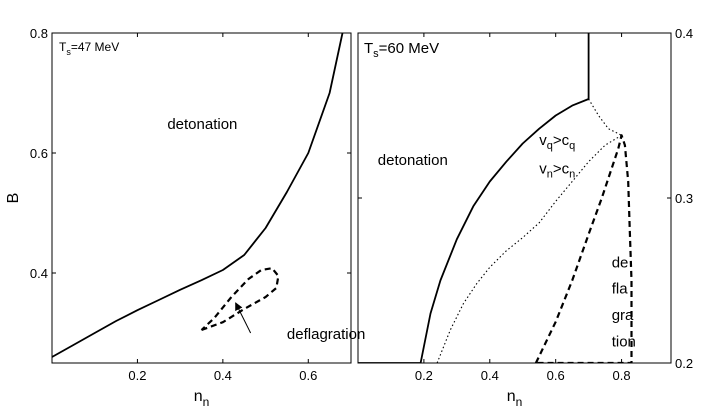 The image size is (708, 409). Describe the element at coordinates (401, 50) in the screenshot. I see `panel-title: Ts=60 MeV` at that location.